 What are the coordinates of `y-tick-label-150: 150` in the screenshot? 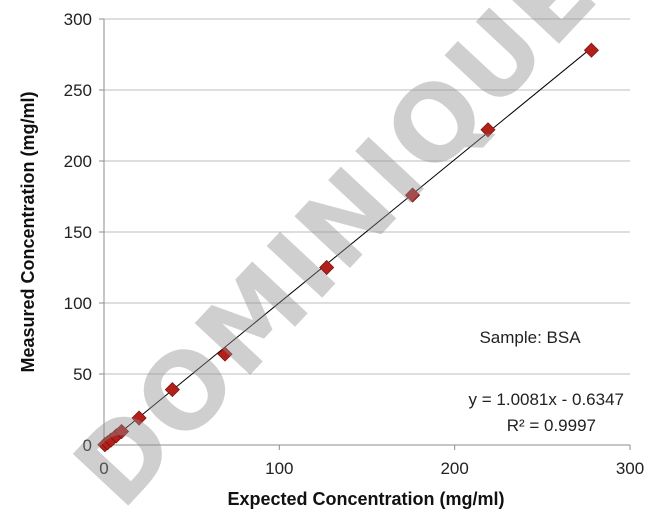 It's located at (78, 232).